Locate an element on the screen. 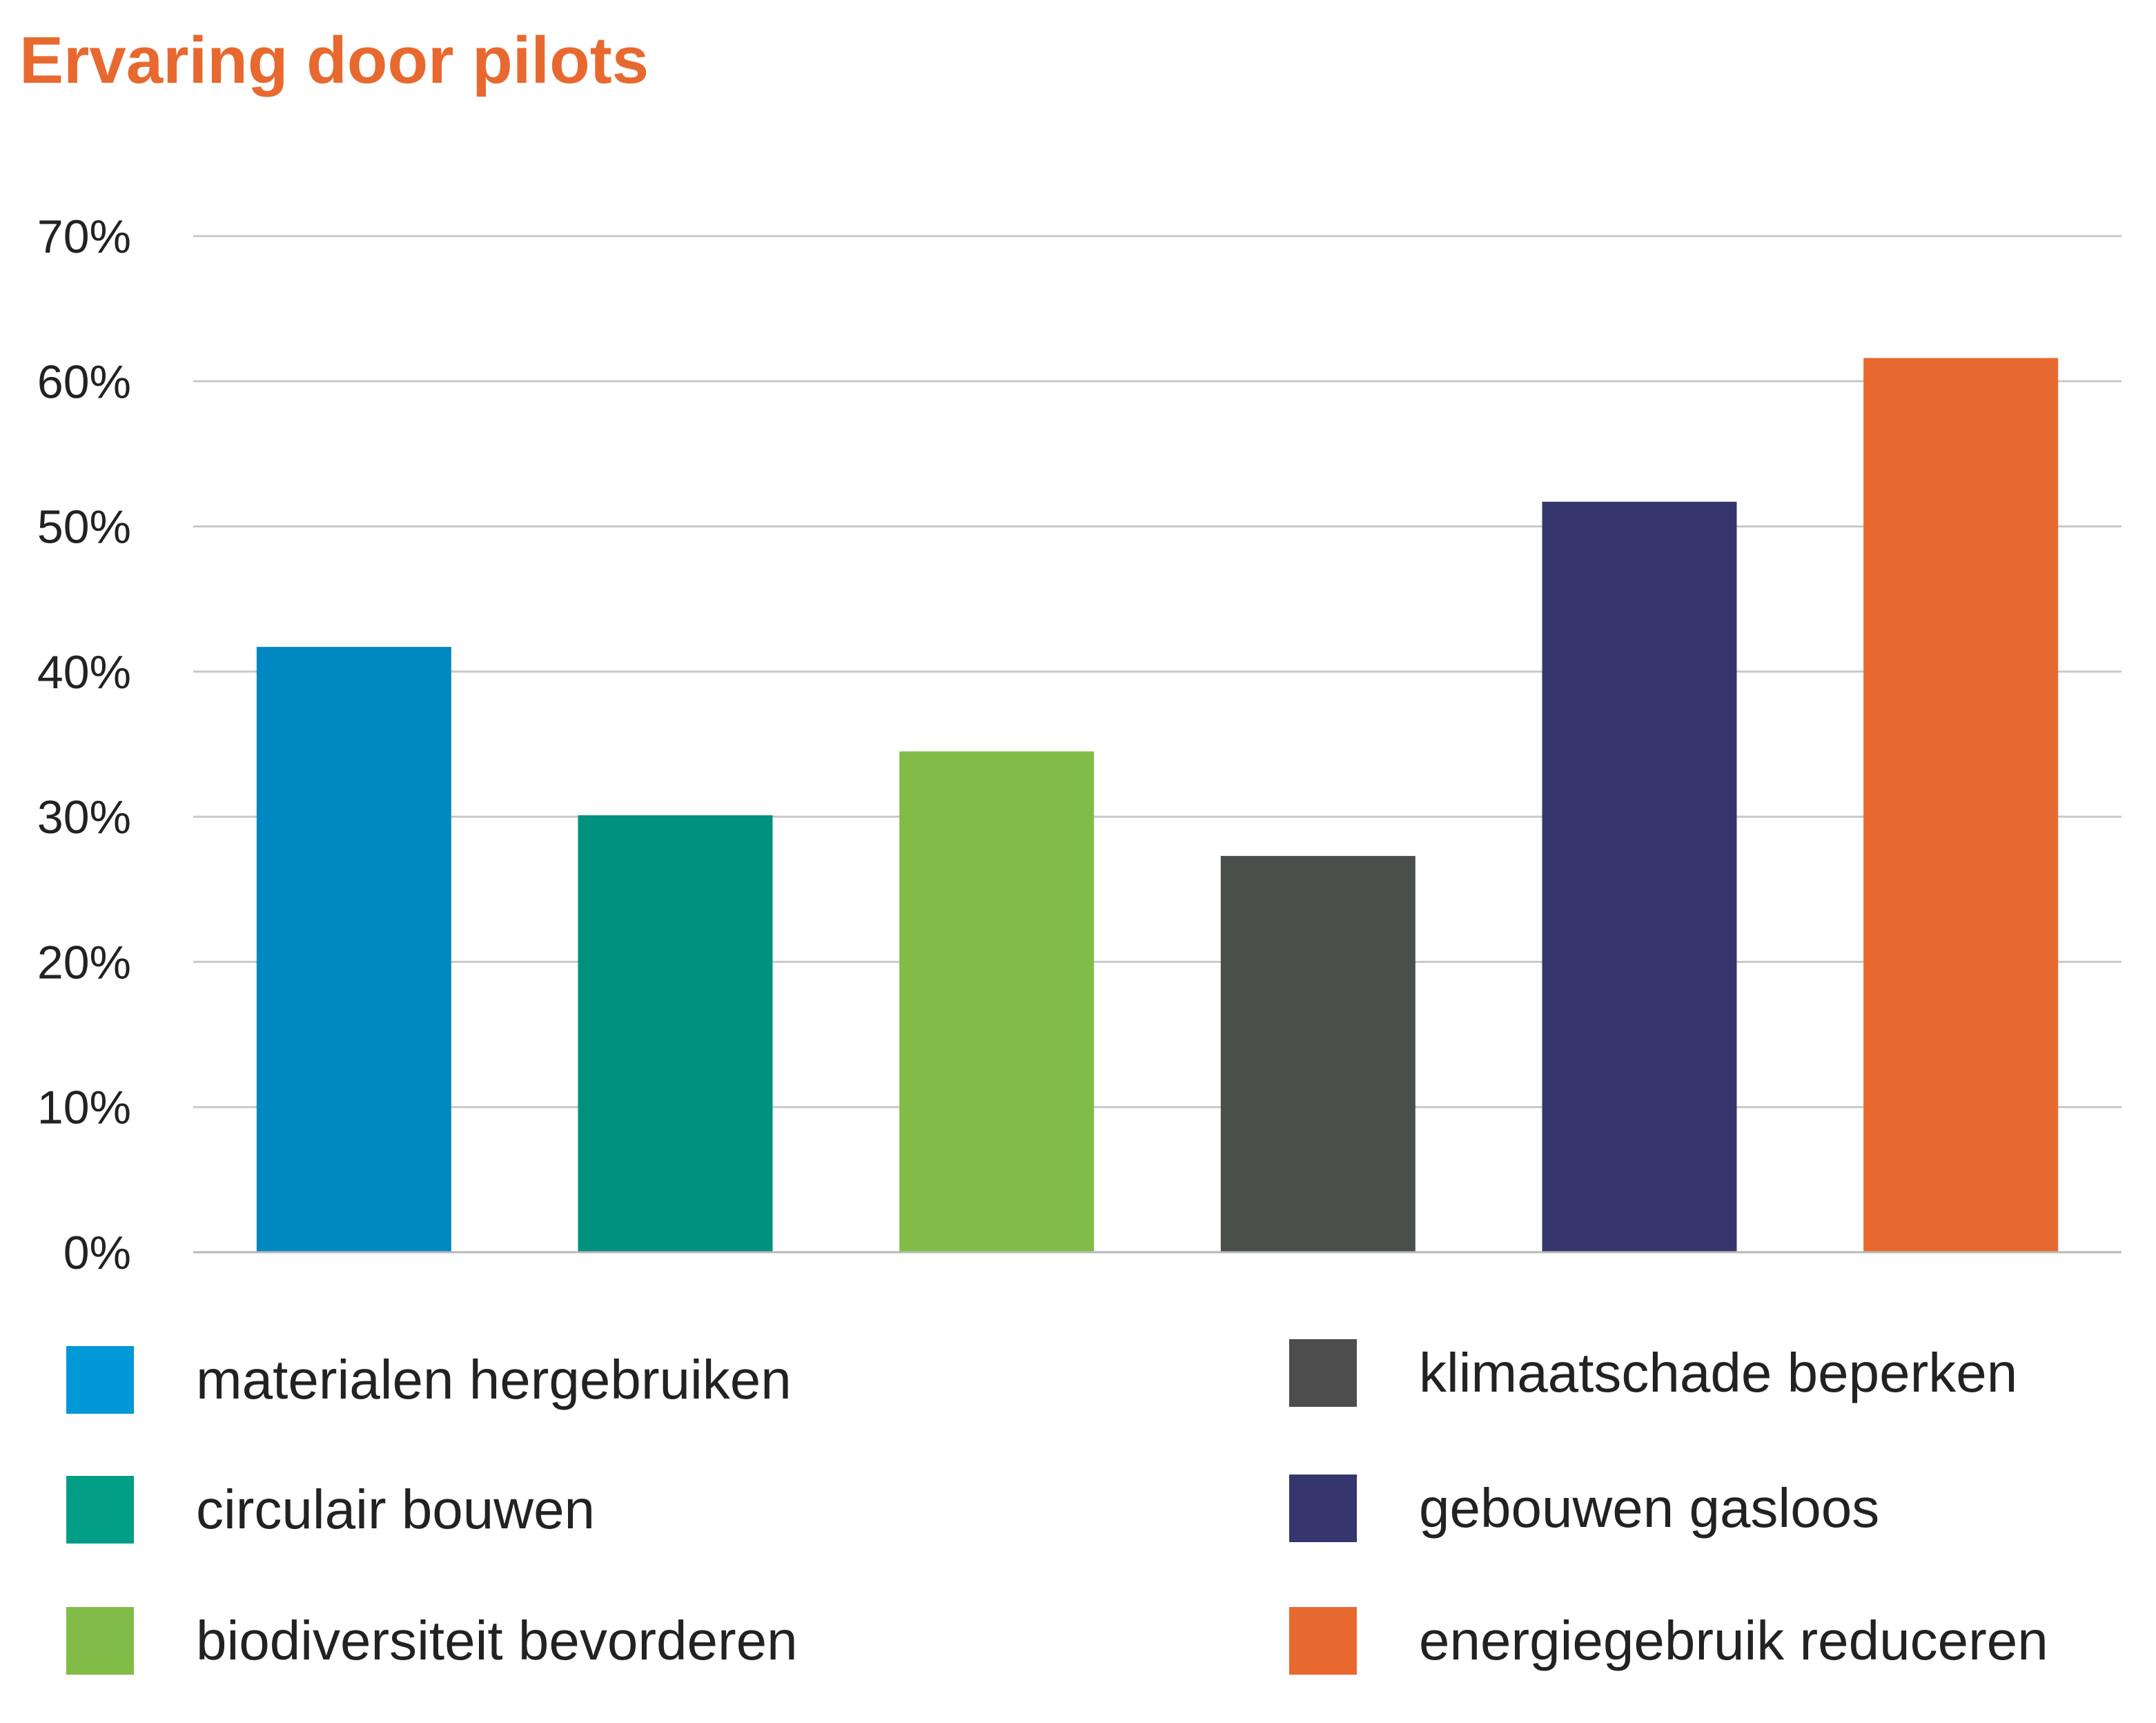 Image resolution: width=2156 pixels, height=1723 pixels. y-tick-label: 0% is located at coordinates (97, 1253).